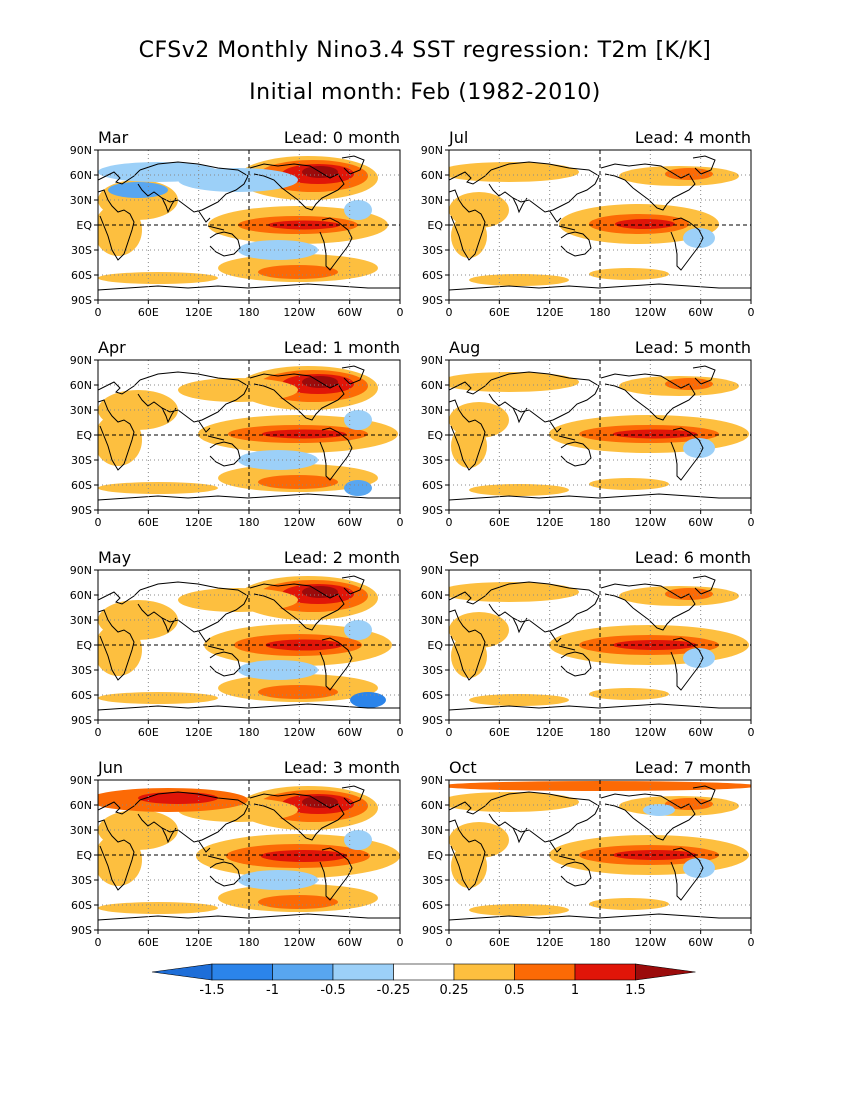 The image size is (850, 1100). I want to click on panel-lead-label: Lead: 2 month, so click(342, 557).